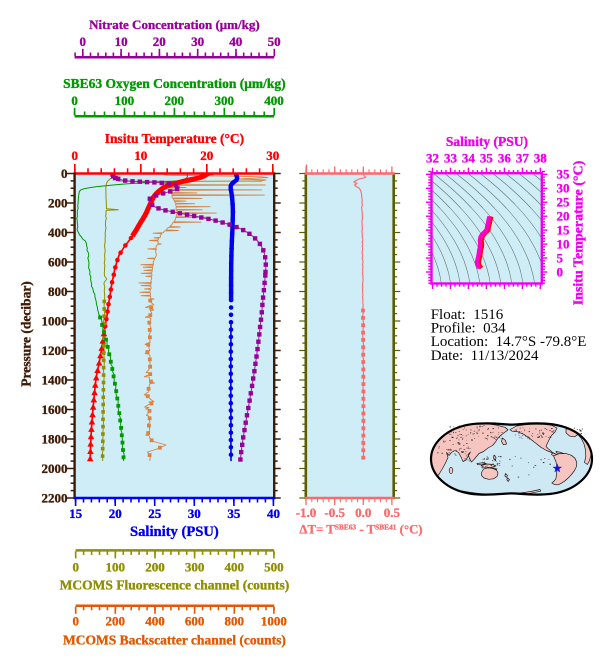  I want to click on svg-text: Float: 1516, so click(467, 315).